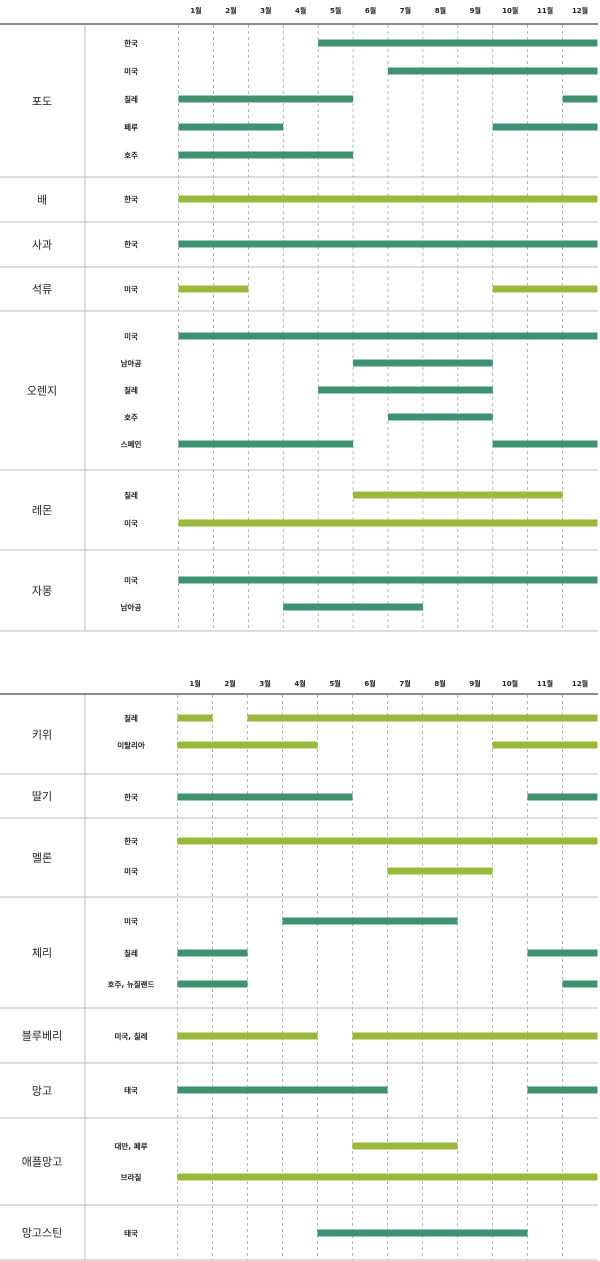 This screenshot has width=600, height=1261. I want to click on country-label: 스페인, so click(131, 444).